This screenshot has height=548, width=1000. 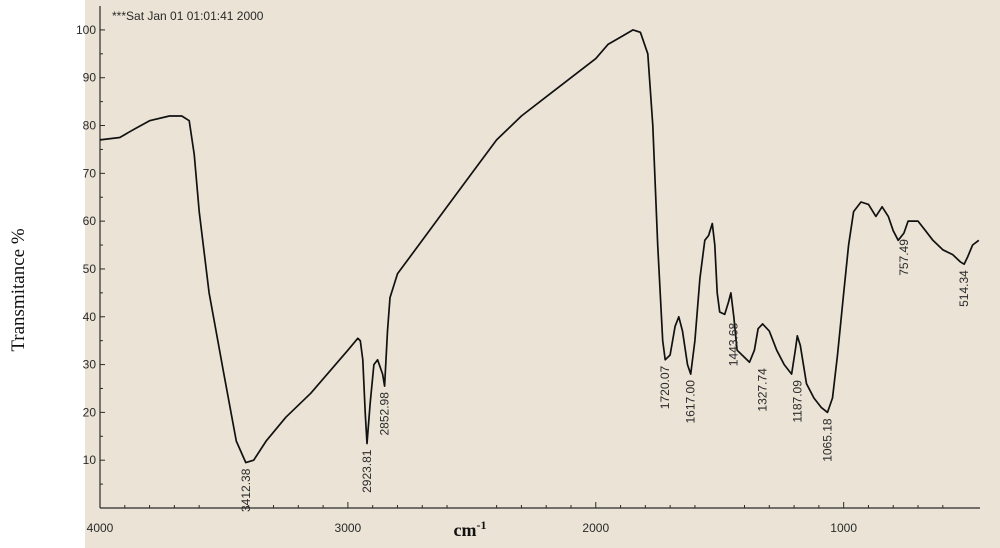 I want to click on peak-label: 1720.07, so click(x=665, y=387).